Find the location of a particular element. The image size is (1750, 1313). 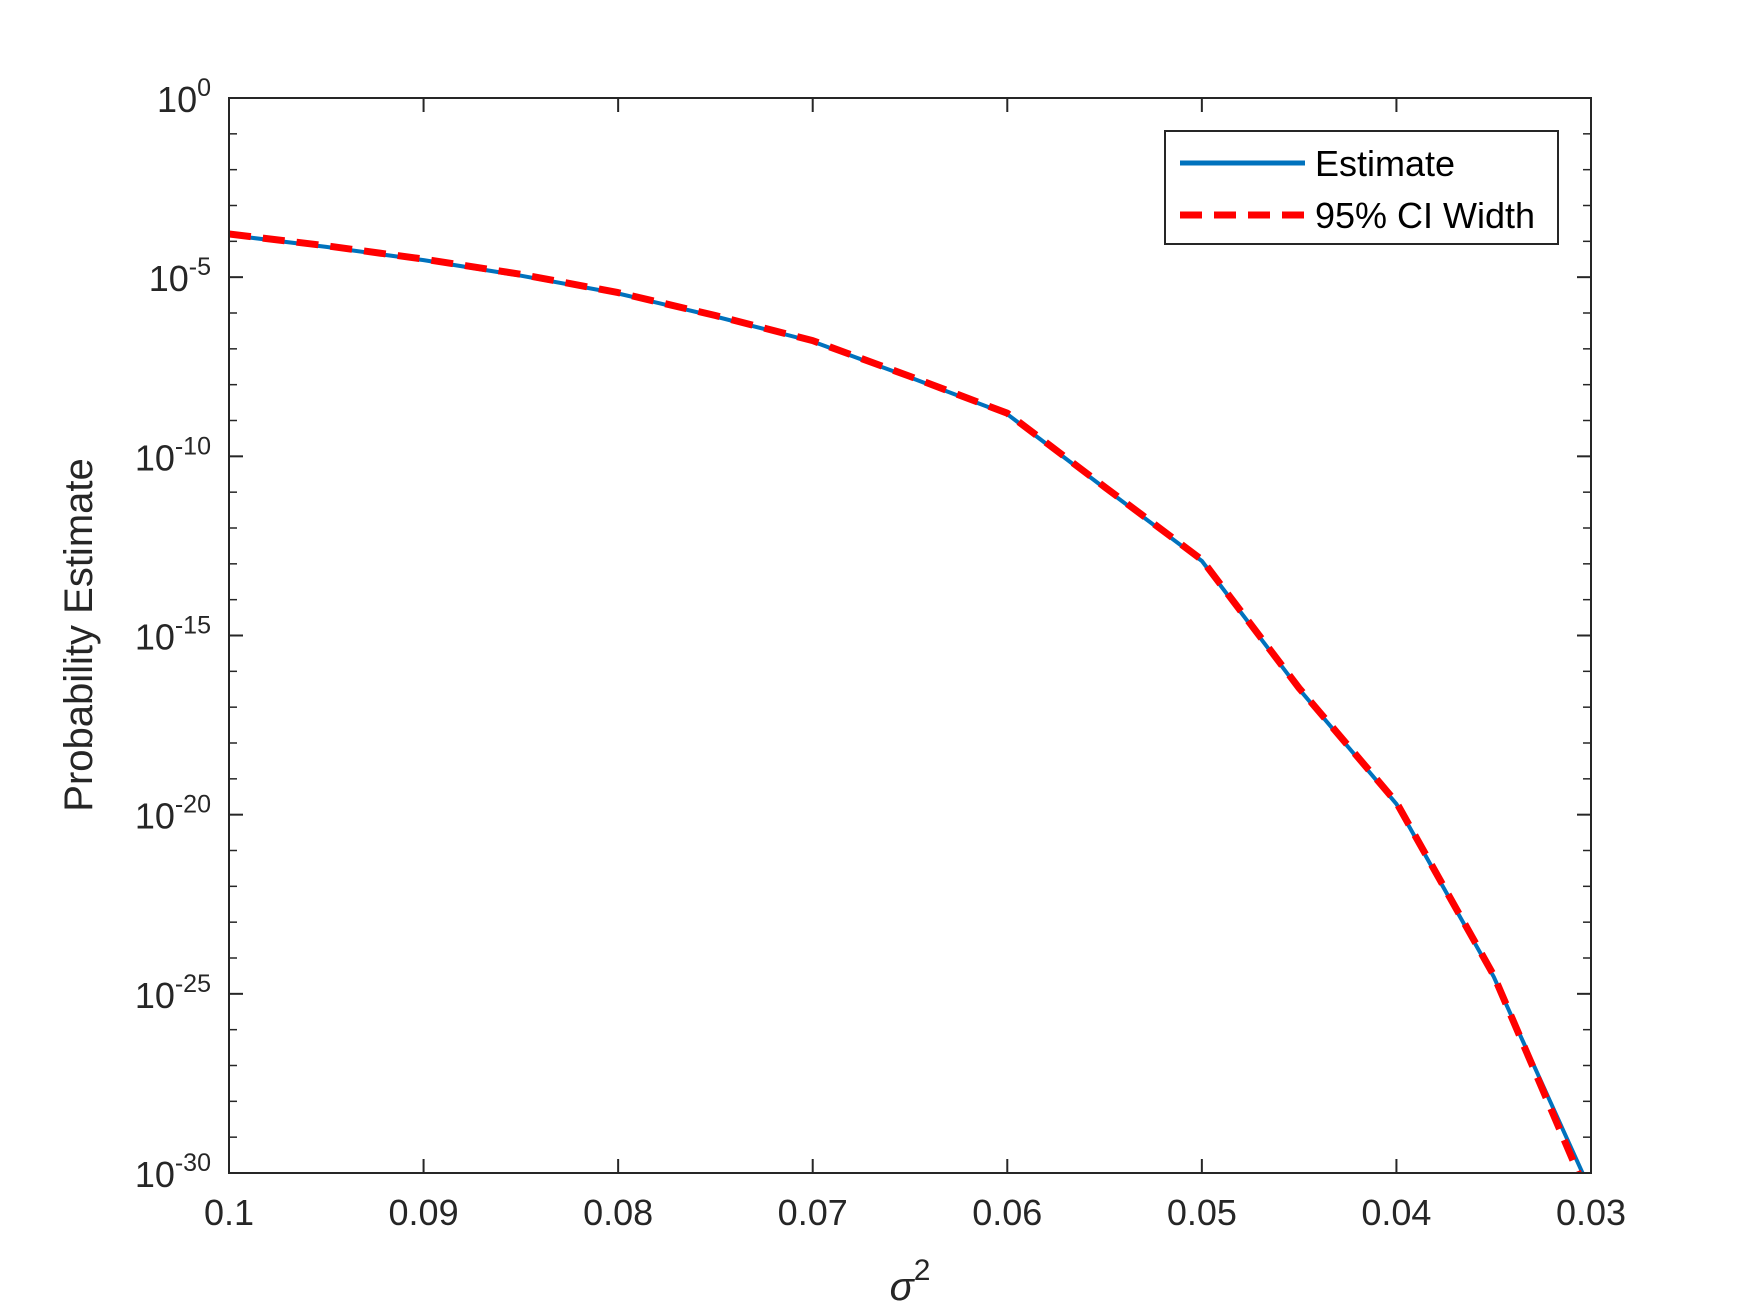

legend-box is located at coordinates (1361, 187).